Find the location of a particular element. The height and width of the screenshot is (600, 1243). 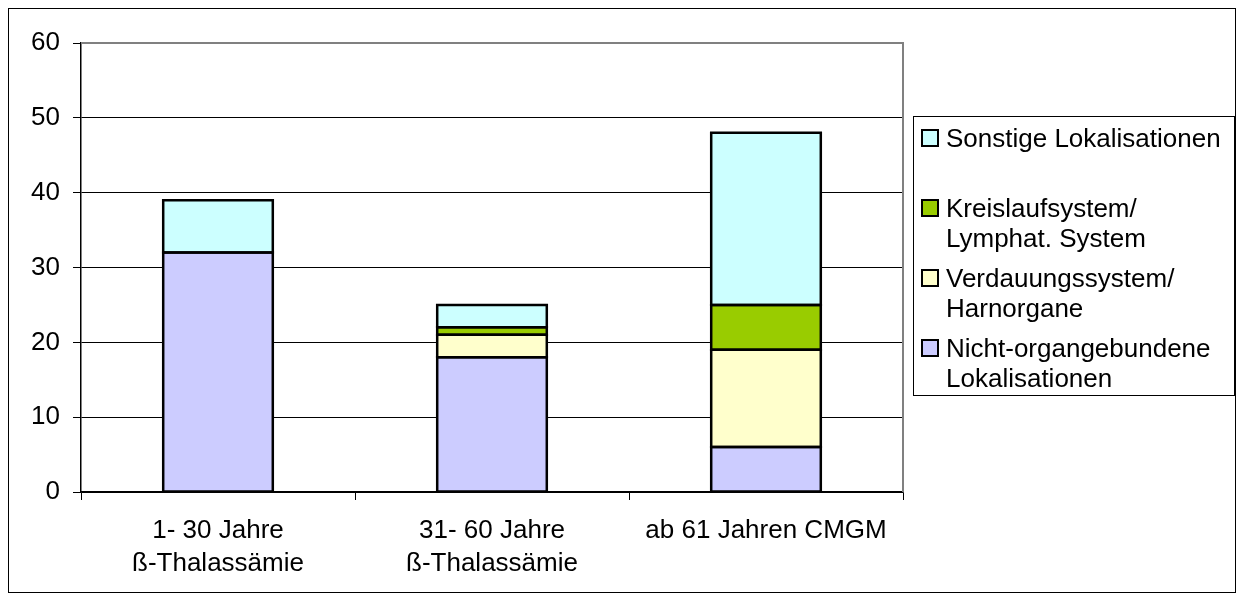

y-tick-label: 40 is located at coordinates (45, 190).